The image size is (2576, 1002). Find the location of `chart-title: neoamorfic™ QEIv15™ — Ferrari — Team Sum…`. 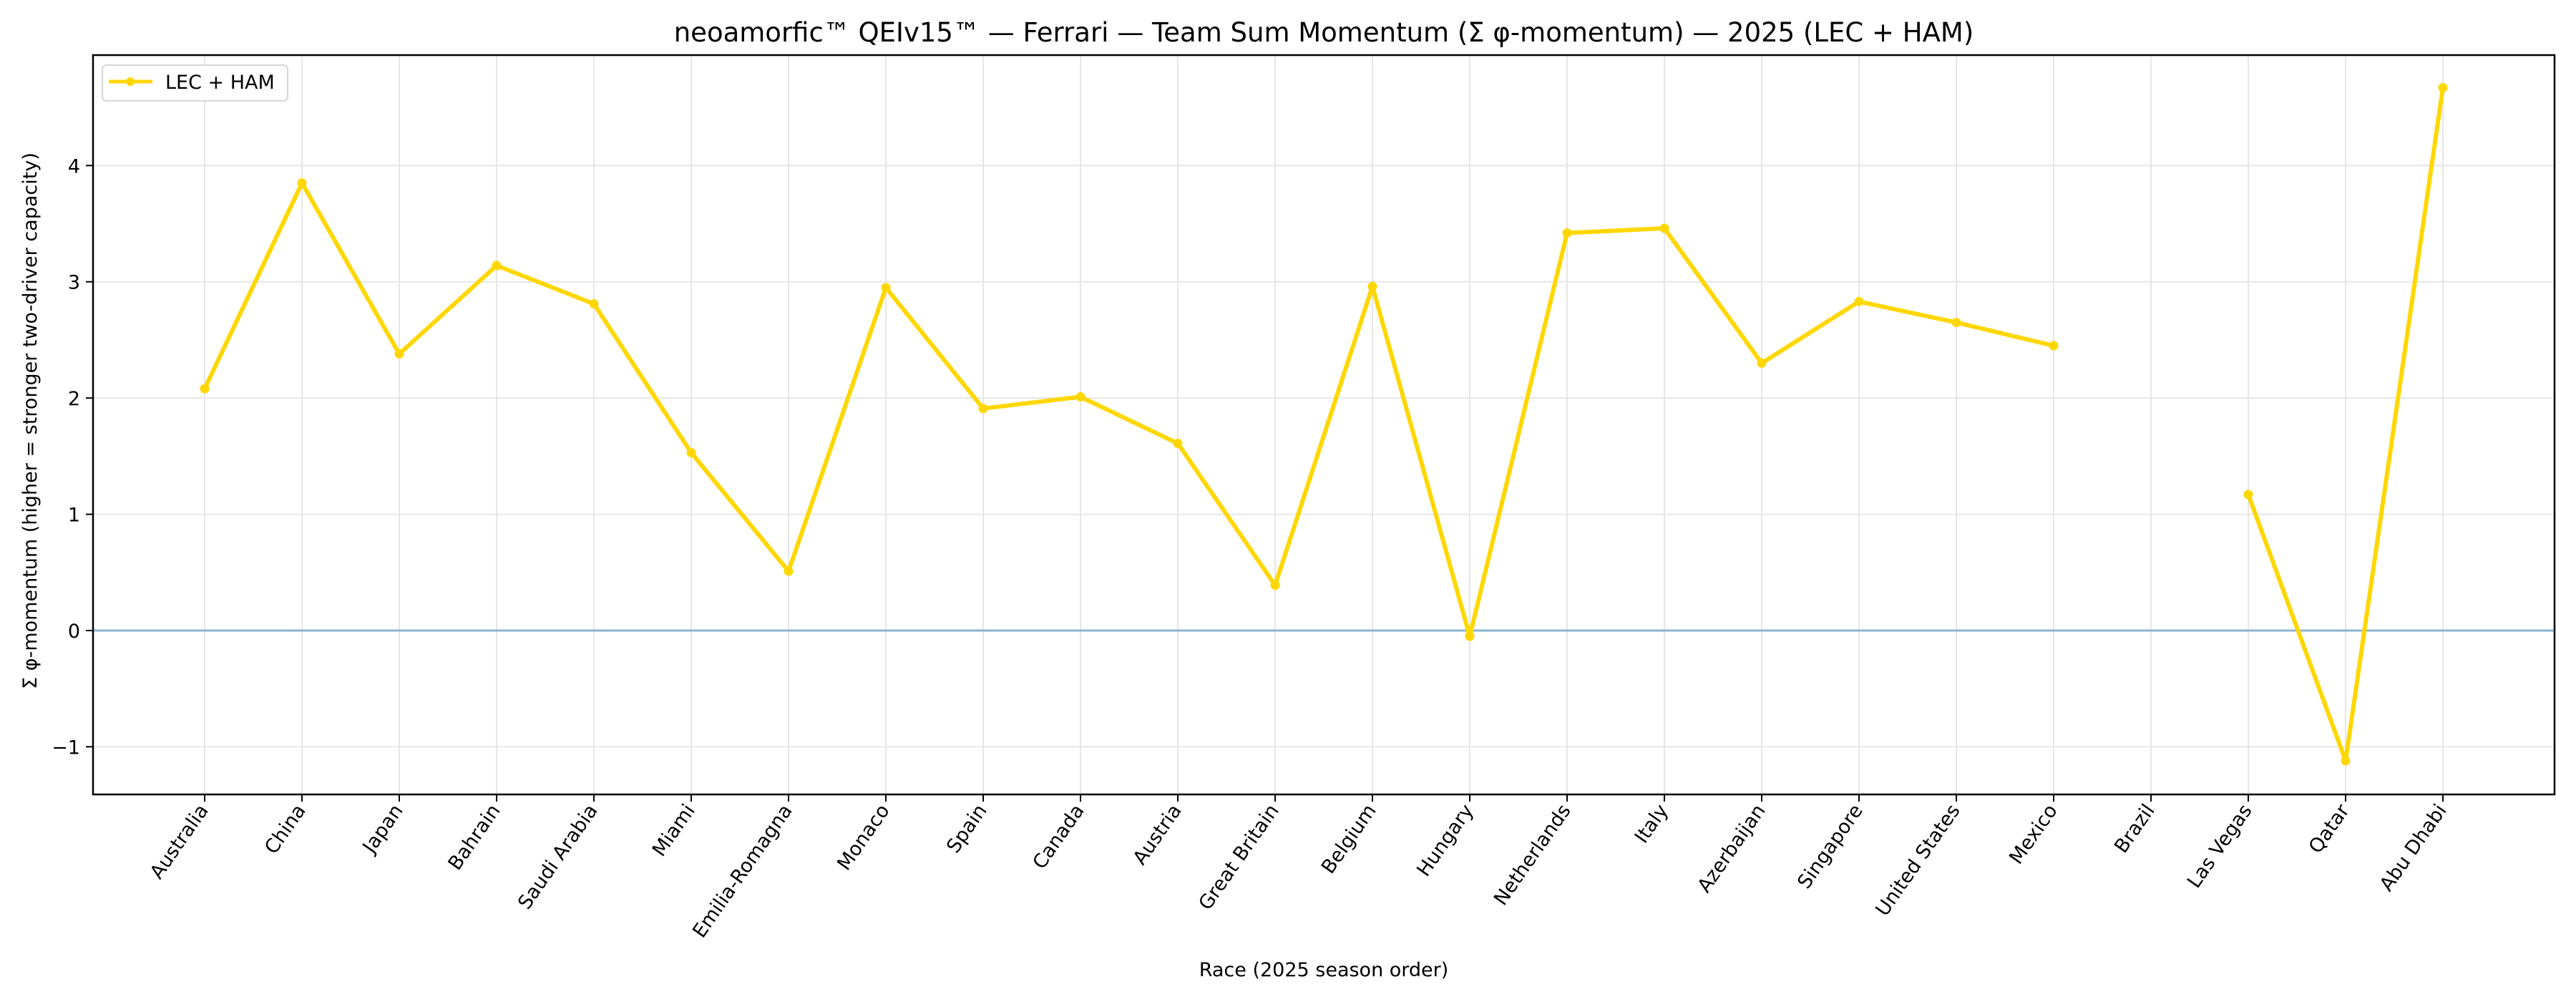

chart-title: neoamorfic™ QEIv15™ — Ferrari — Team Sum… is located at coordinates (1324, 33).